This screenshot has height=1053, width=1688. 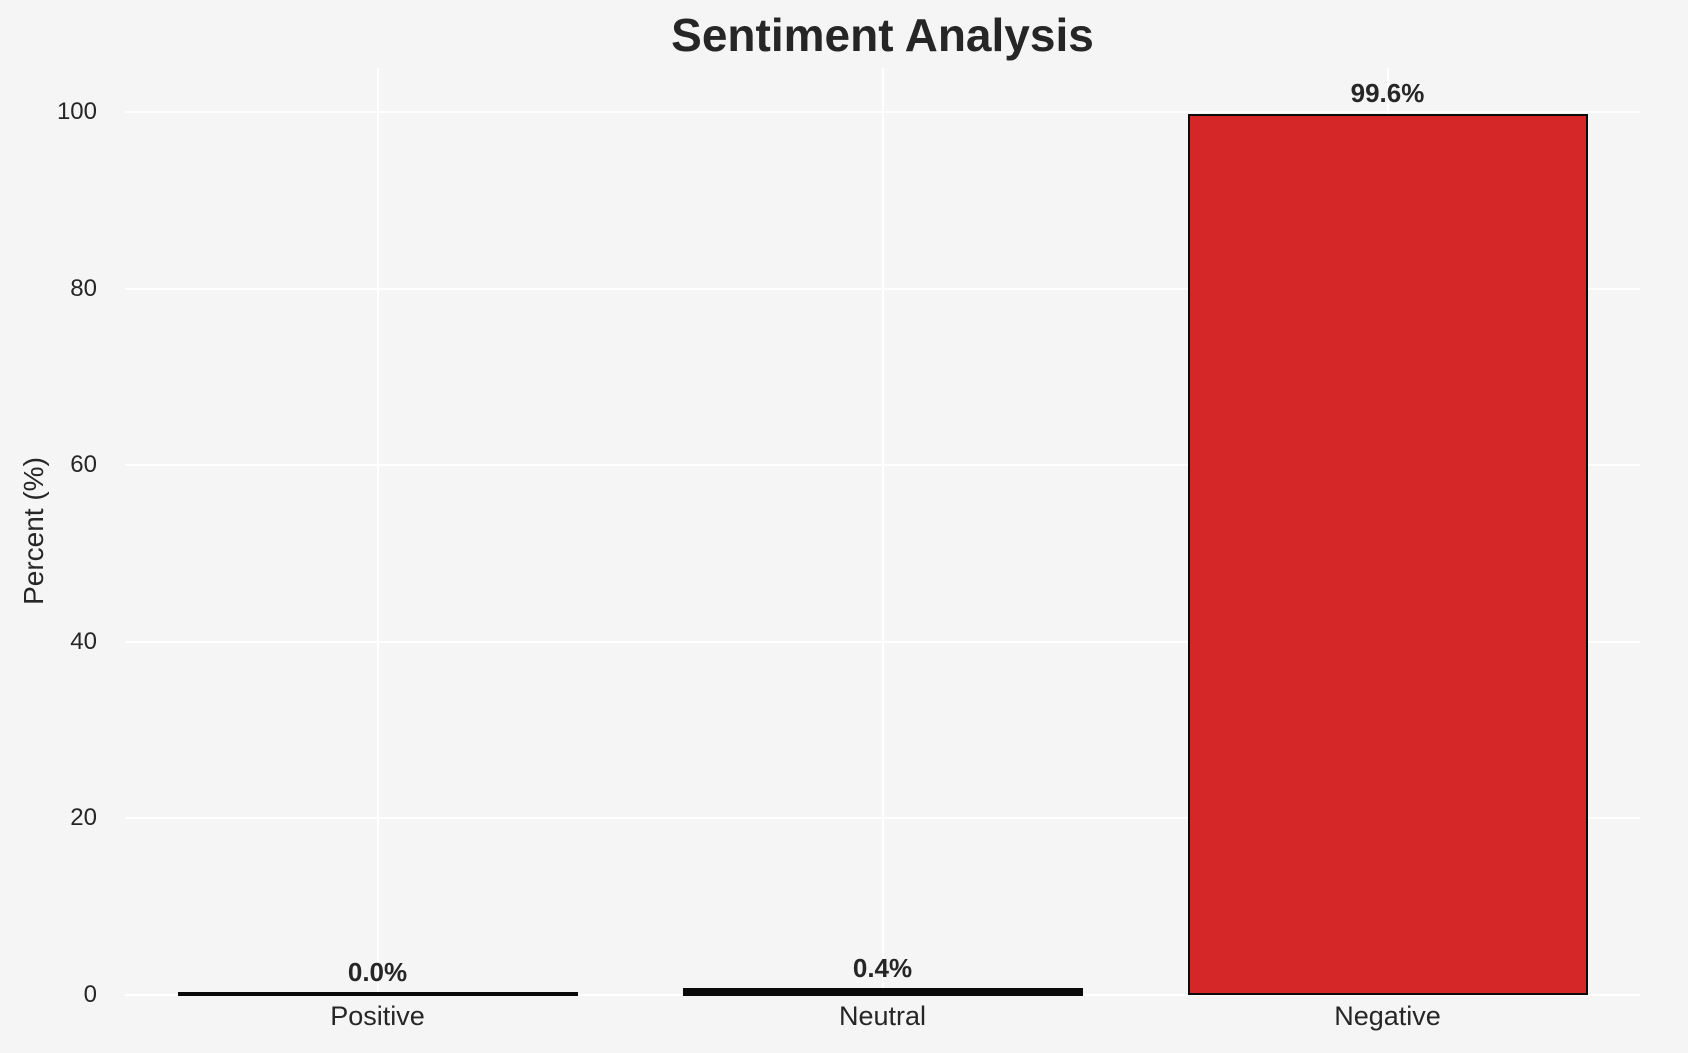 What do you see at coordinates (377, 1016) in the screenshot?
I see `x-tick-label-positive: Positive` at bounding box center [377, 1016].